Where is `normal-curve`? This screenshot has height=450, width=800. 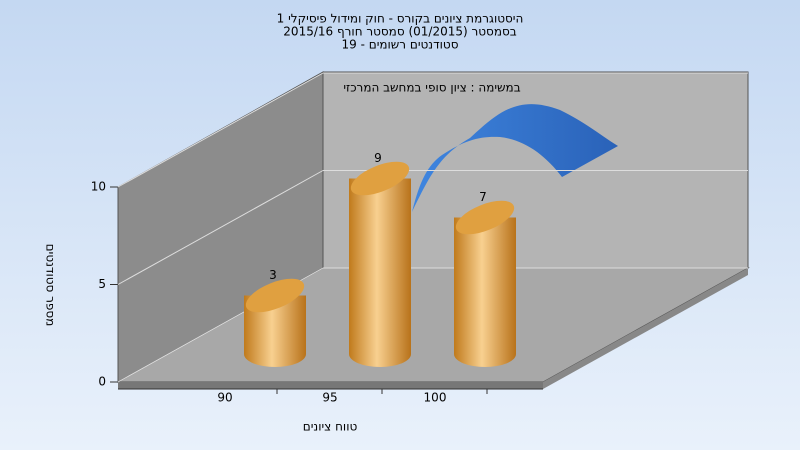
normal-curve is located at coordinates (515, 158).